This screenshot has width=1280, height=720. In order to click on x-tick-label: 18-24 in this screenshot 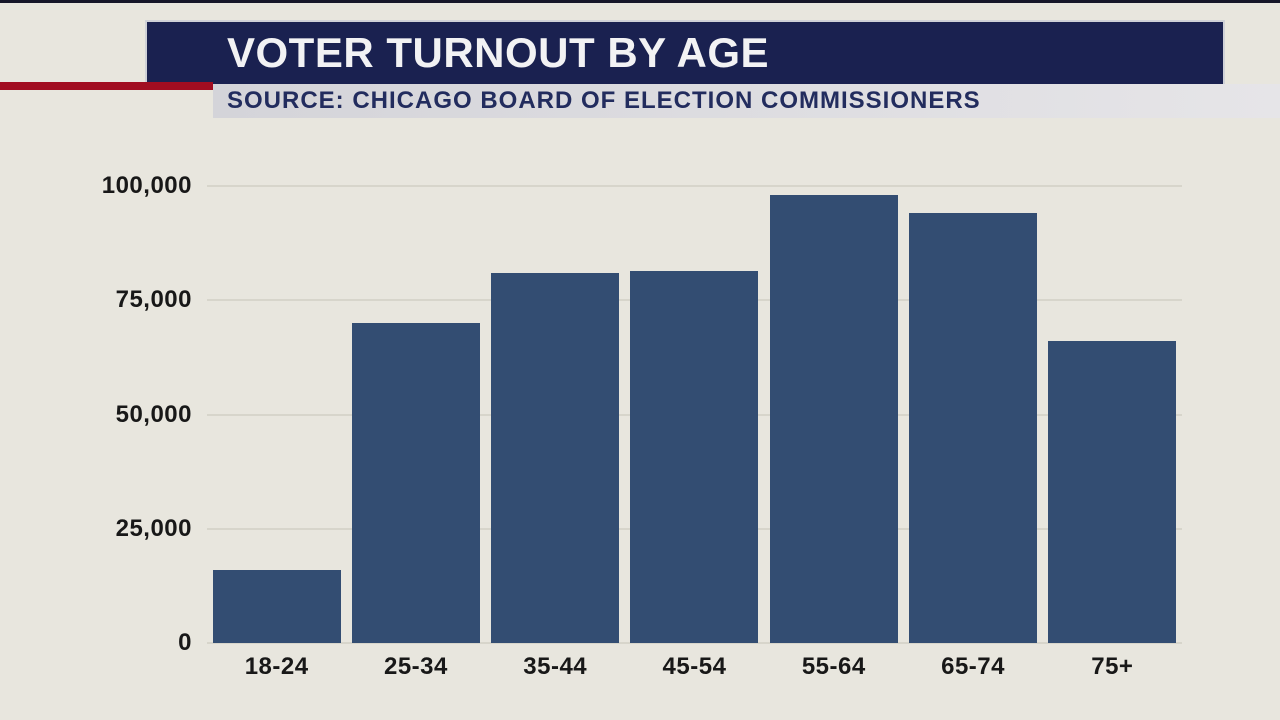, I will do `click(276, 666)`.